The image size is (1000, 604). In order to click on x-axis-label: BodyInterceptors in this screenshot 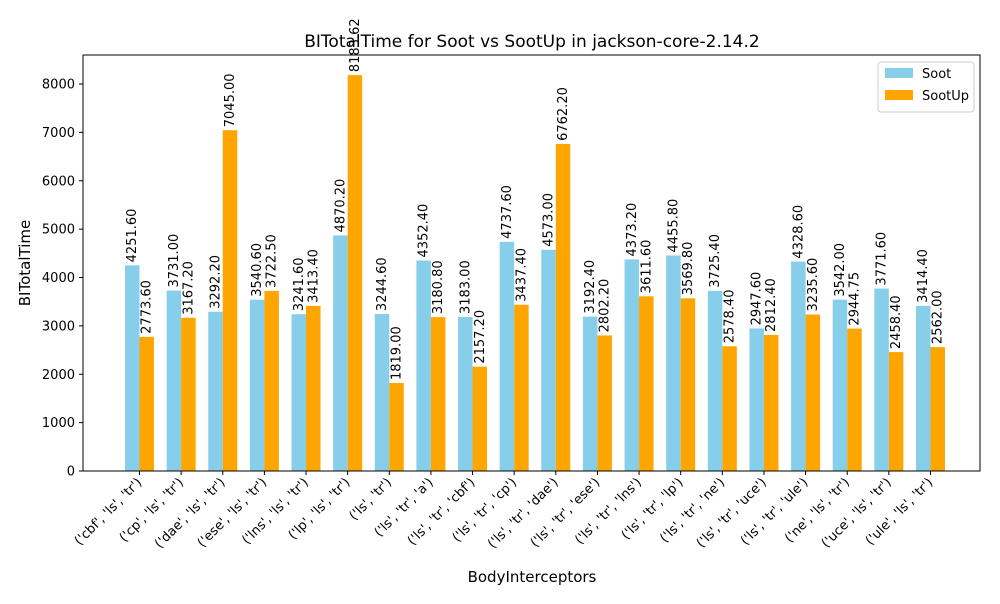, I will do `click(532, 577)`.